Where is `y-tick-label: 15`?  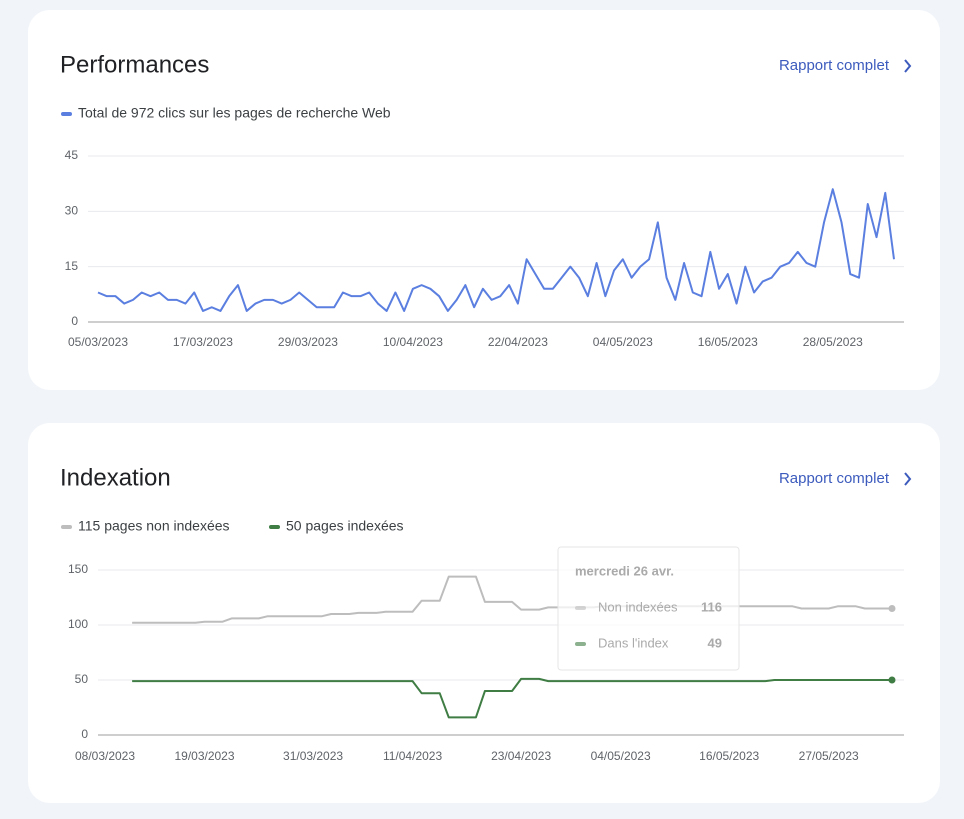 y-tick-label: 15 is located at coordinates (72, 266).